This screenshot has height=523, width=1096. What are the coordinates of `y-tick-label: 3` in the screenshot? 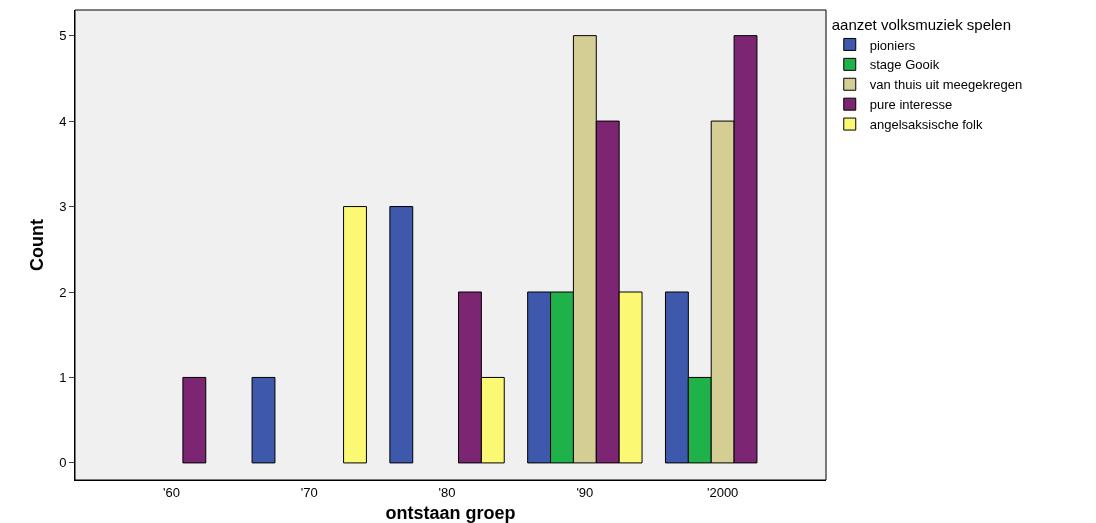 It's located at (63, 207).